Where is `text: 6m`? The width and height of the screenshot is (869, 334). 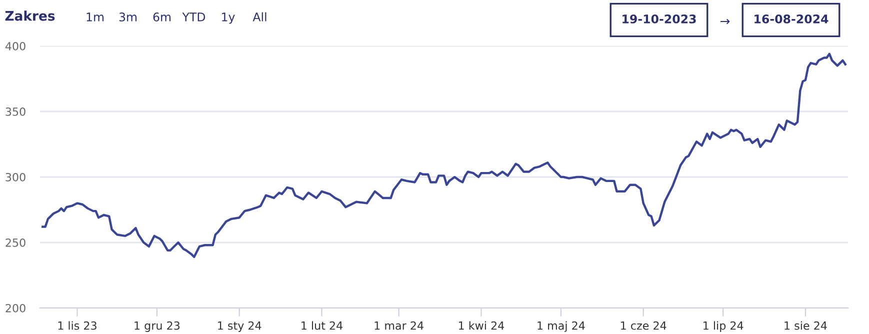 text: 6m is located at coordinates (162, 17).